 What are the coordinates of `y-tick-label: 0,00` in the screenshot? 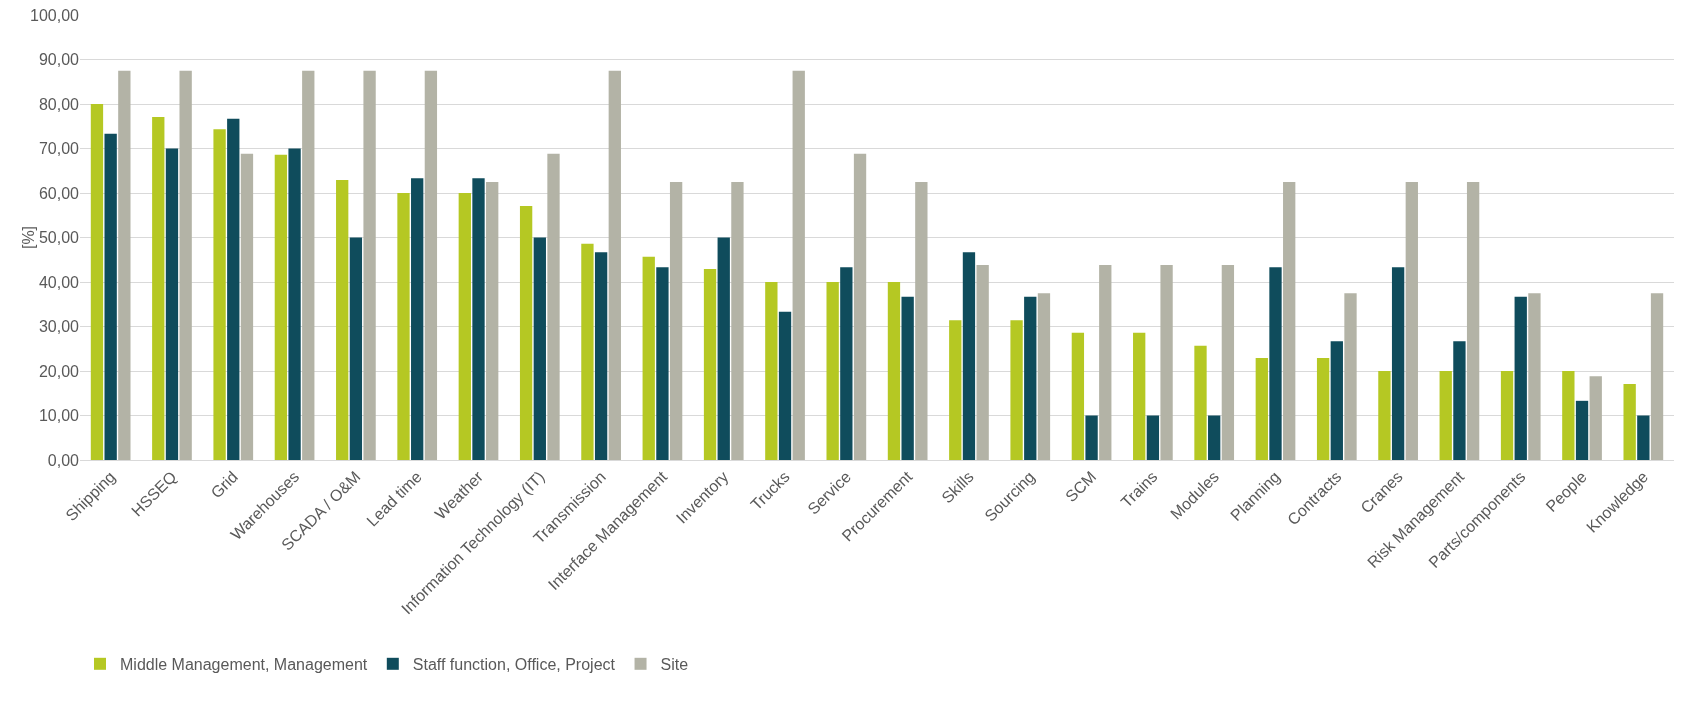 It's located at (63, 460).